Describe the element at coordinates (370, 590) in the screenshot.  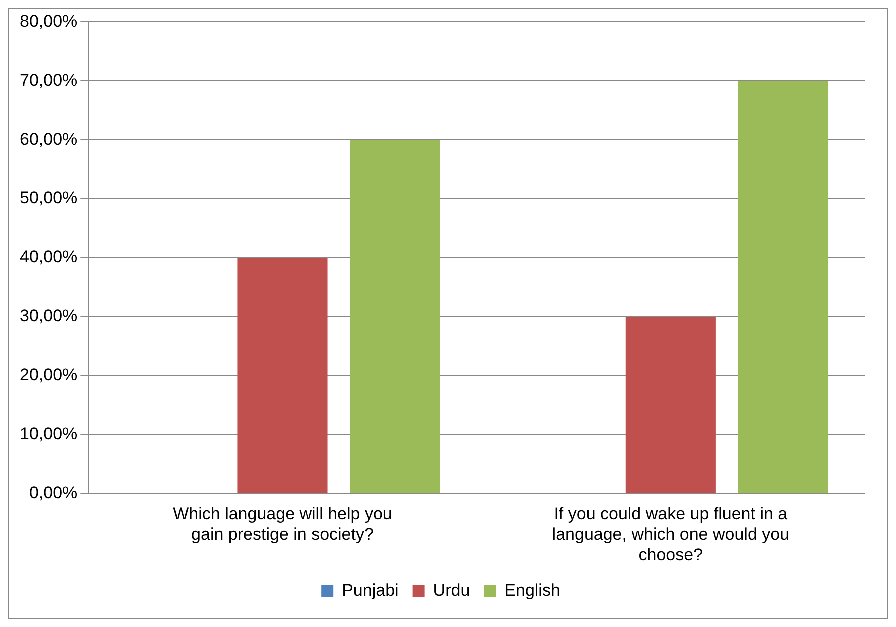
I see `legend-label: Punjabi` at that location.